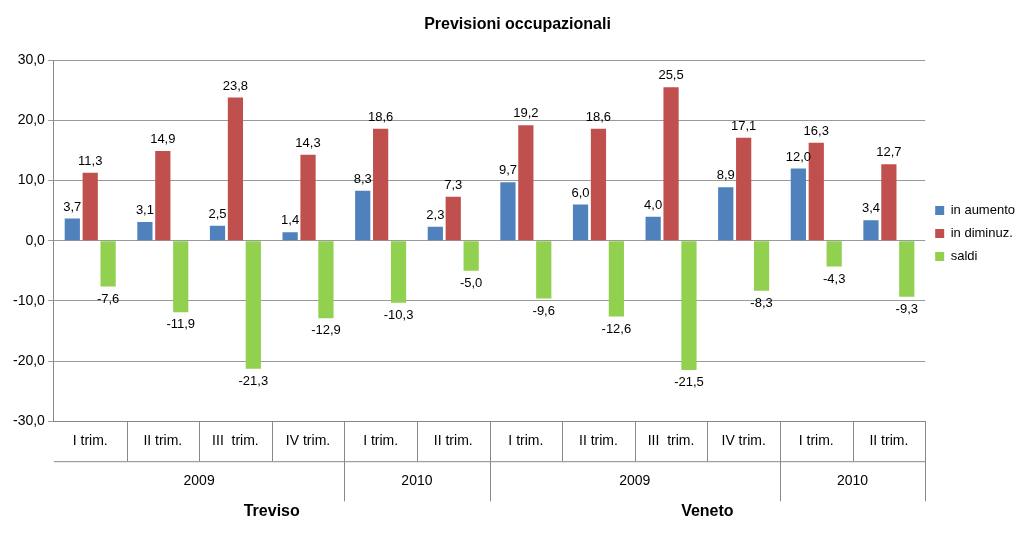 The width and height of the screenshot is (1035, 554). I want to click on legend-label: in diminuz., so click(981, 233).